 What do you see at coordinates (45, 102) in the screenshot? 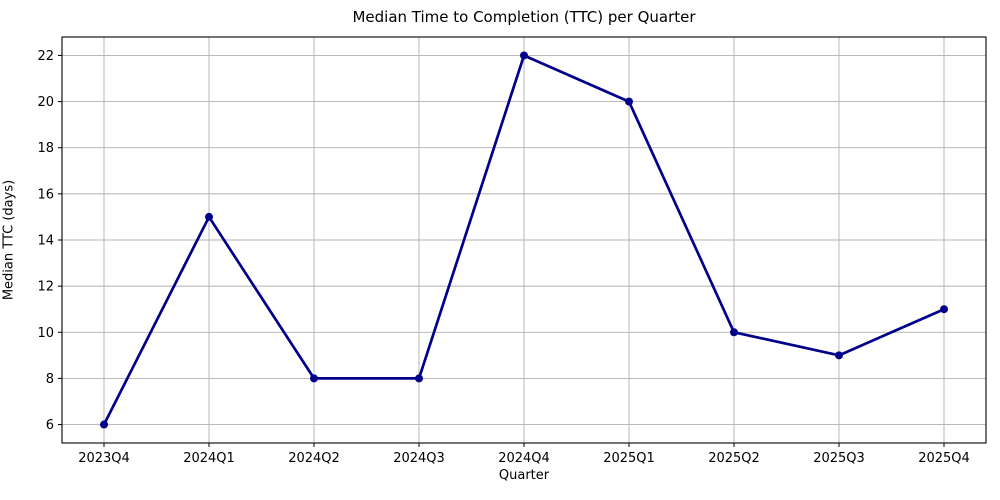
I see `y-tick-label: 20` at bounding box center [45, 102].